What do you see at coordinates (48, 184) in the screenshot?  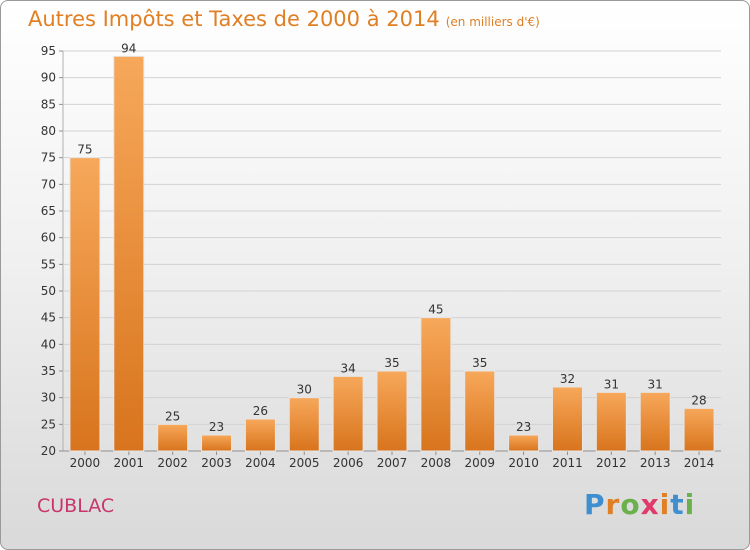 I see `y-tick-label: 70` at bounding box center [48, 184].